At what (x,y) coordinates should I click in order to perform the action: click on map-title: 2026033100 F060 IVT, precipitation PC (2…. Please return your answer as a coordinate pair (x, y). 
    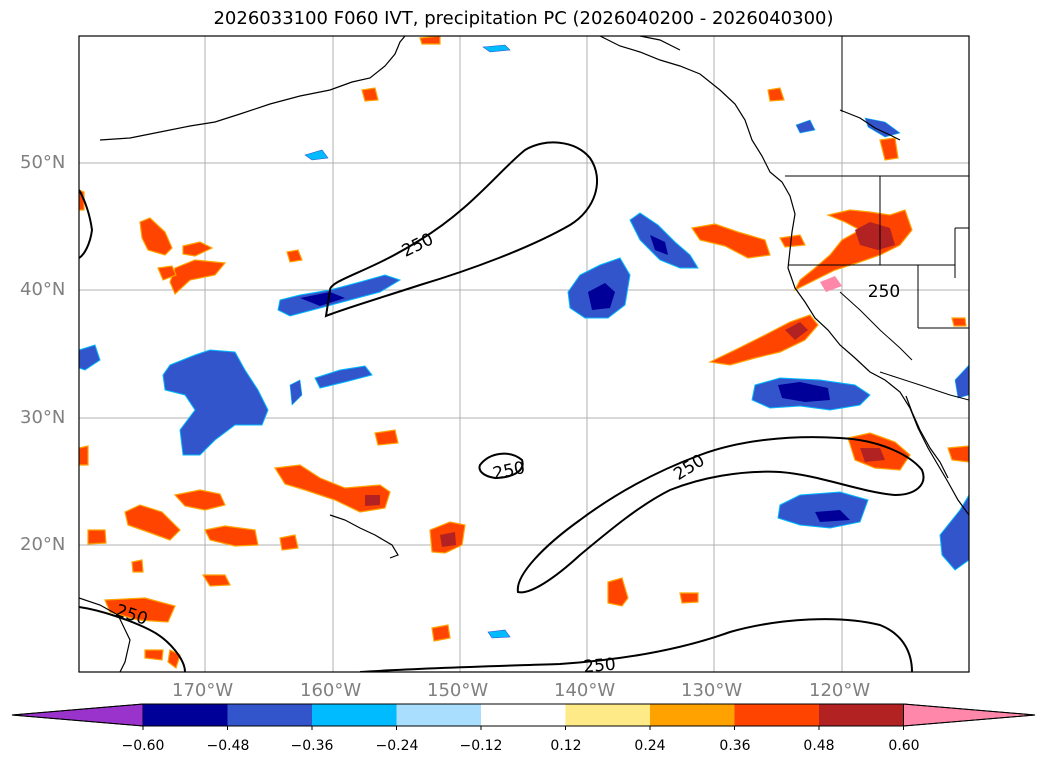
    Looking at the image, I should click on (523, 18).